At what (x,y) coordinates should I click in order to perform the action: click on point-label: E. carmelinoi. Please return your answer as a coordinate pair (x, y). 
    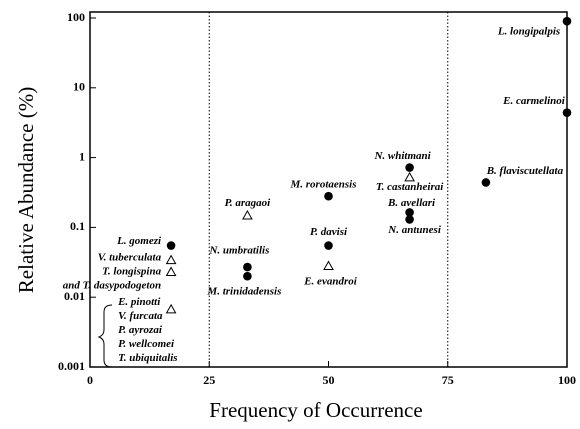
    Looking at the image, I should click on (534, 101).